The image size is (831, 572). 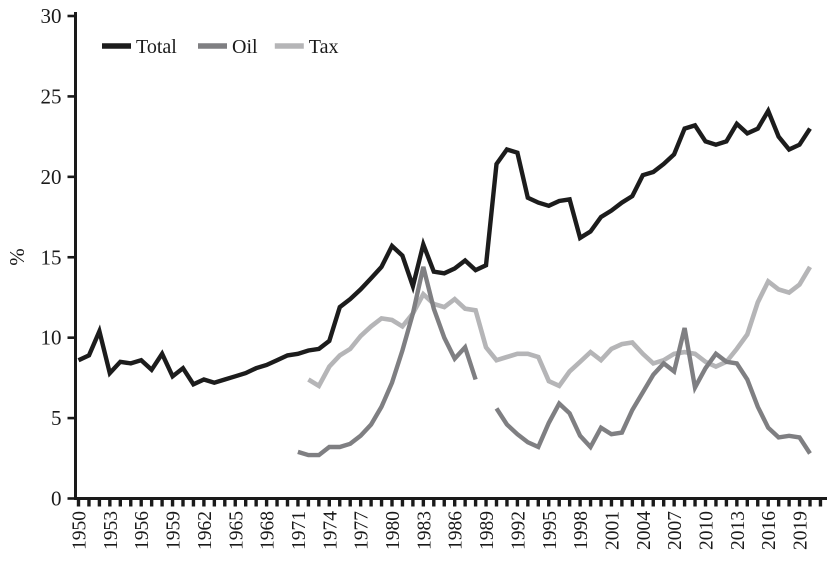 I want to click on x-tick-label: 2016, so click(x=769, y=530).